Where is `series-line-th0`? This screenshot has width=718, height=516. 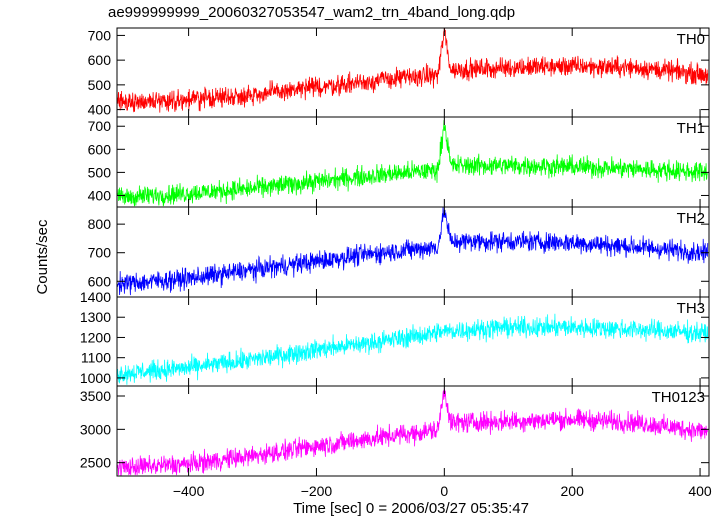
series-line-th0 is located at coordinates (413, 70).